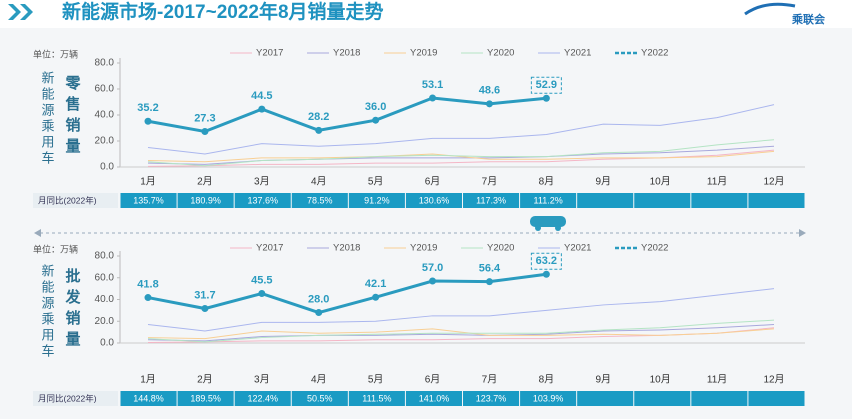 Image resolution: width=852 pixels, height=419 pixels. Describe the element at coordinates (148, 182) in the screenshot. I see `x-tick-label: 1月` at that location.